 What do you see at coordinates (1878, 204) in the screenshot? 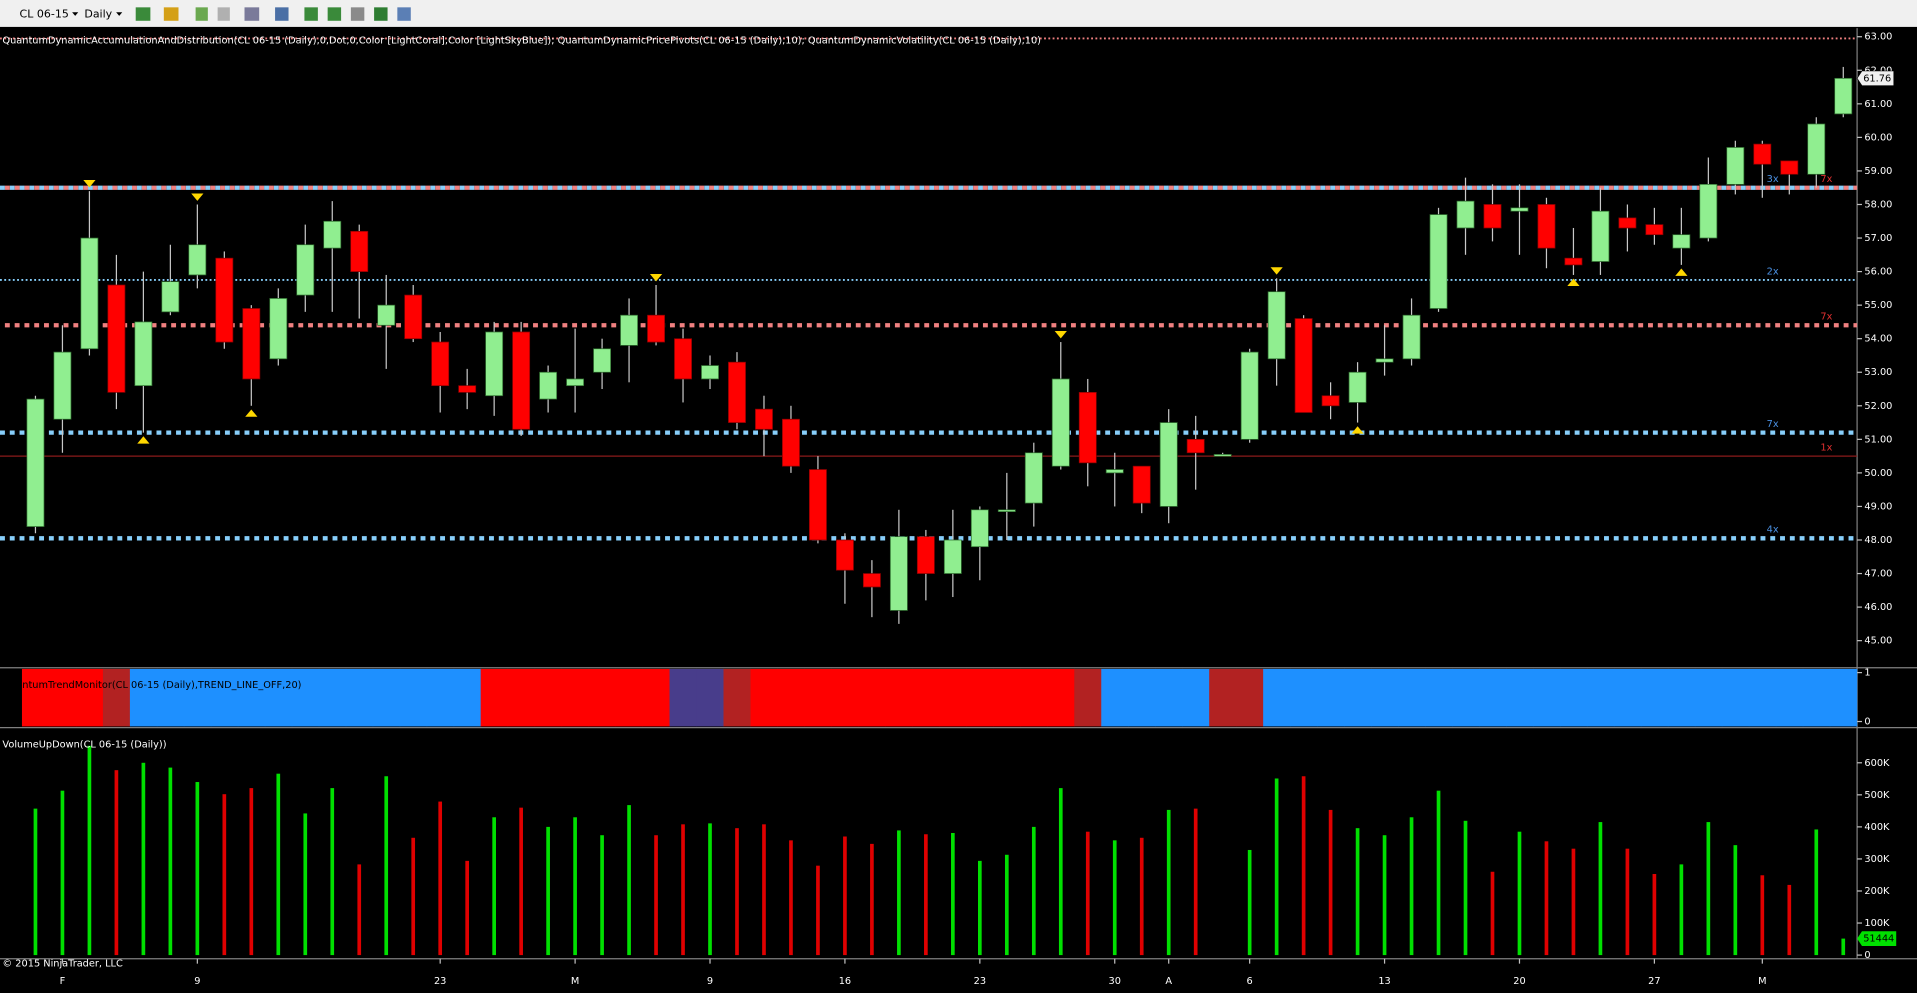
I see `y-tick-label: 58.00` at bounding box center [1878, 204].